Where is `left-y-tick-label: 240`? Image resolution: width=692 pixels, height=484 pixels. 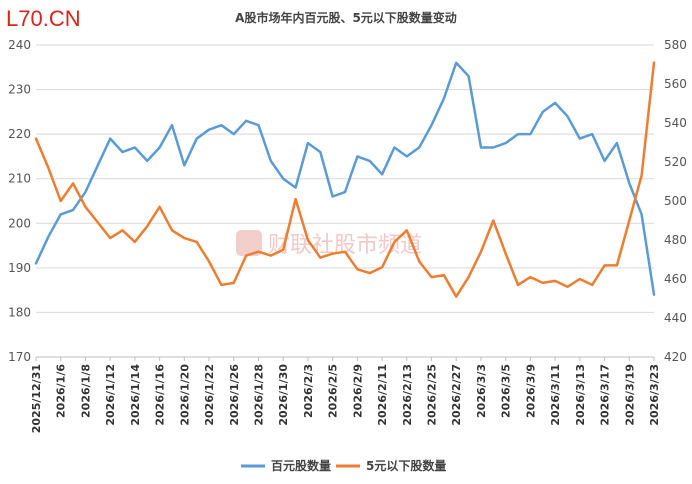 left-y-tick-label: 240 is located at coordinates (19, 45).